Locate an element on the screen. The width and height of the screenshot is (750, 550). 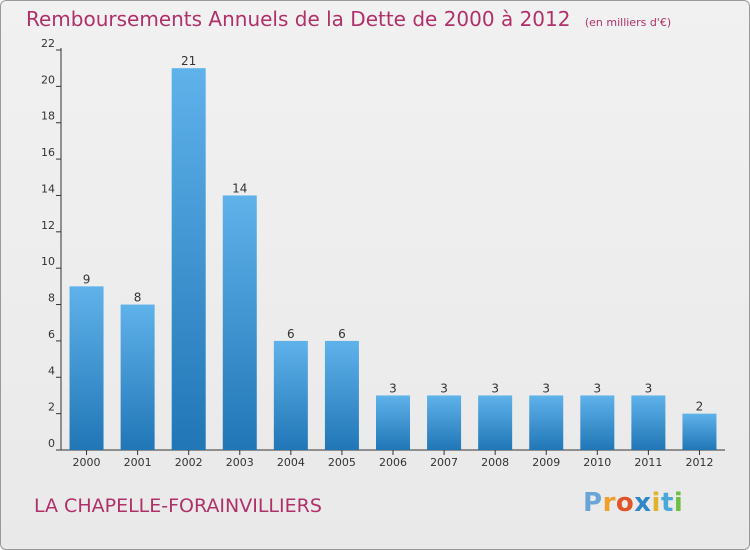
x-tick-label: 2005 is located at coordinates (342, 462).